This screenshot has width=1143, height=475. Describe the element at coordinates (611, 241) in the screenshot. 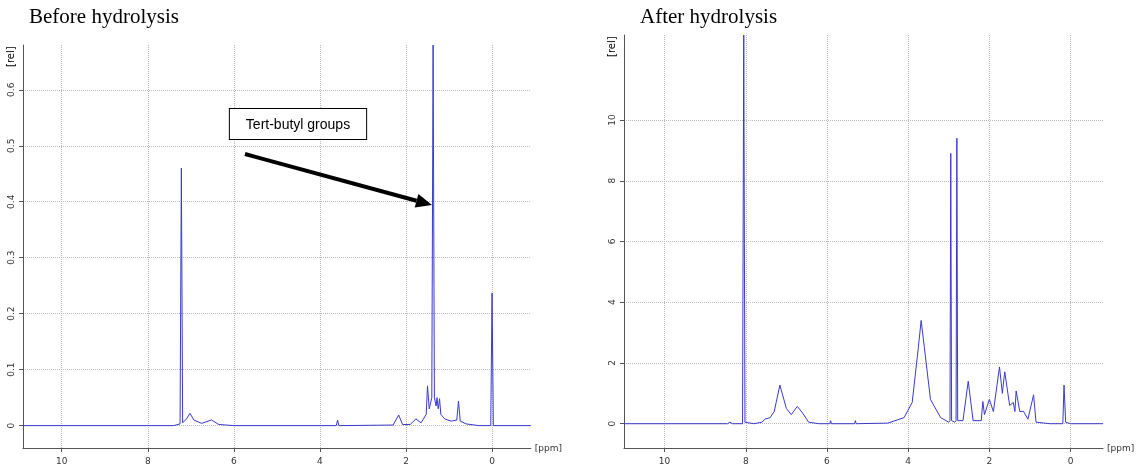

I see `y-tick-label: 6` at that location.